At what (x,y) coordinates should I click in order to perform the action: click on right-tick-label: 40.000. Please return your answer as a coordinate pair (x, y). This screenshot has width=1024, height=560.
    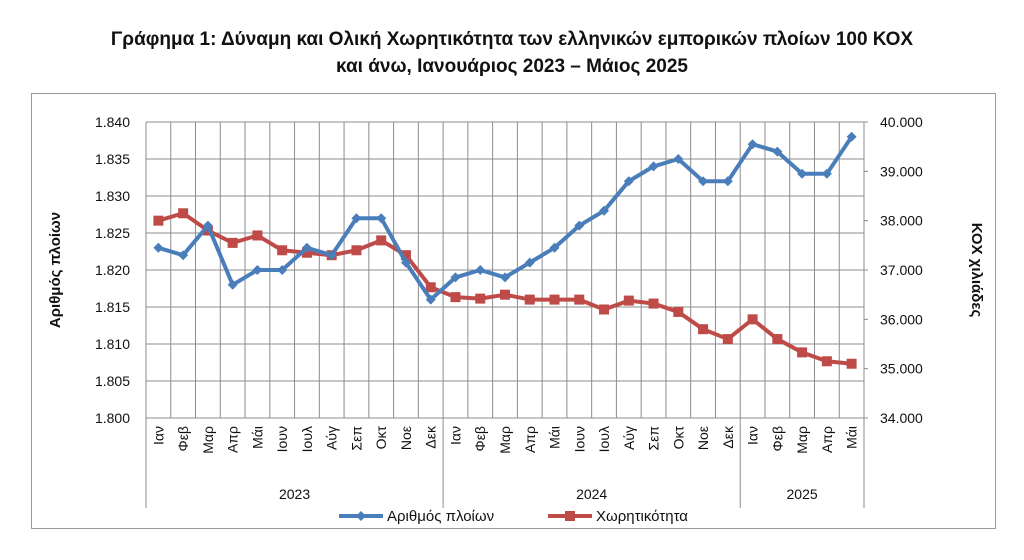
    Looking at the image, I should click on (901, 122).